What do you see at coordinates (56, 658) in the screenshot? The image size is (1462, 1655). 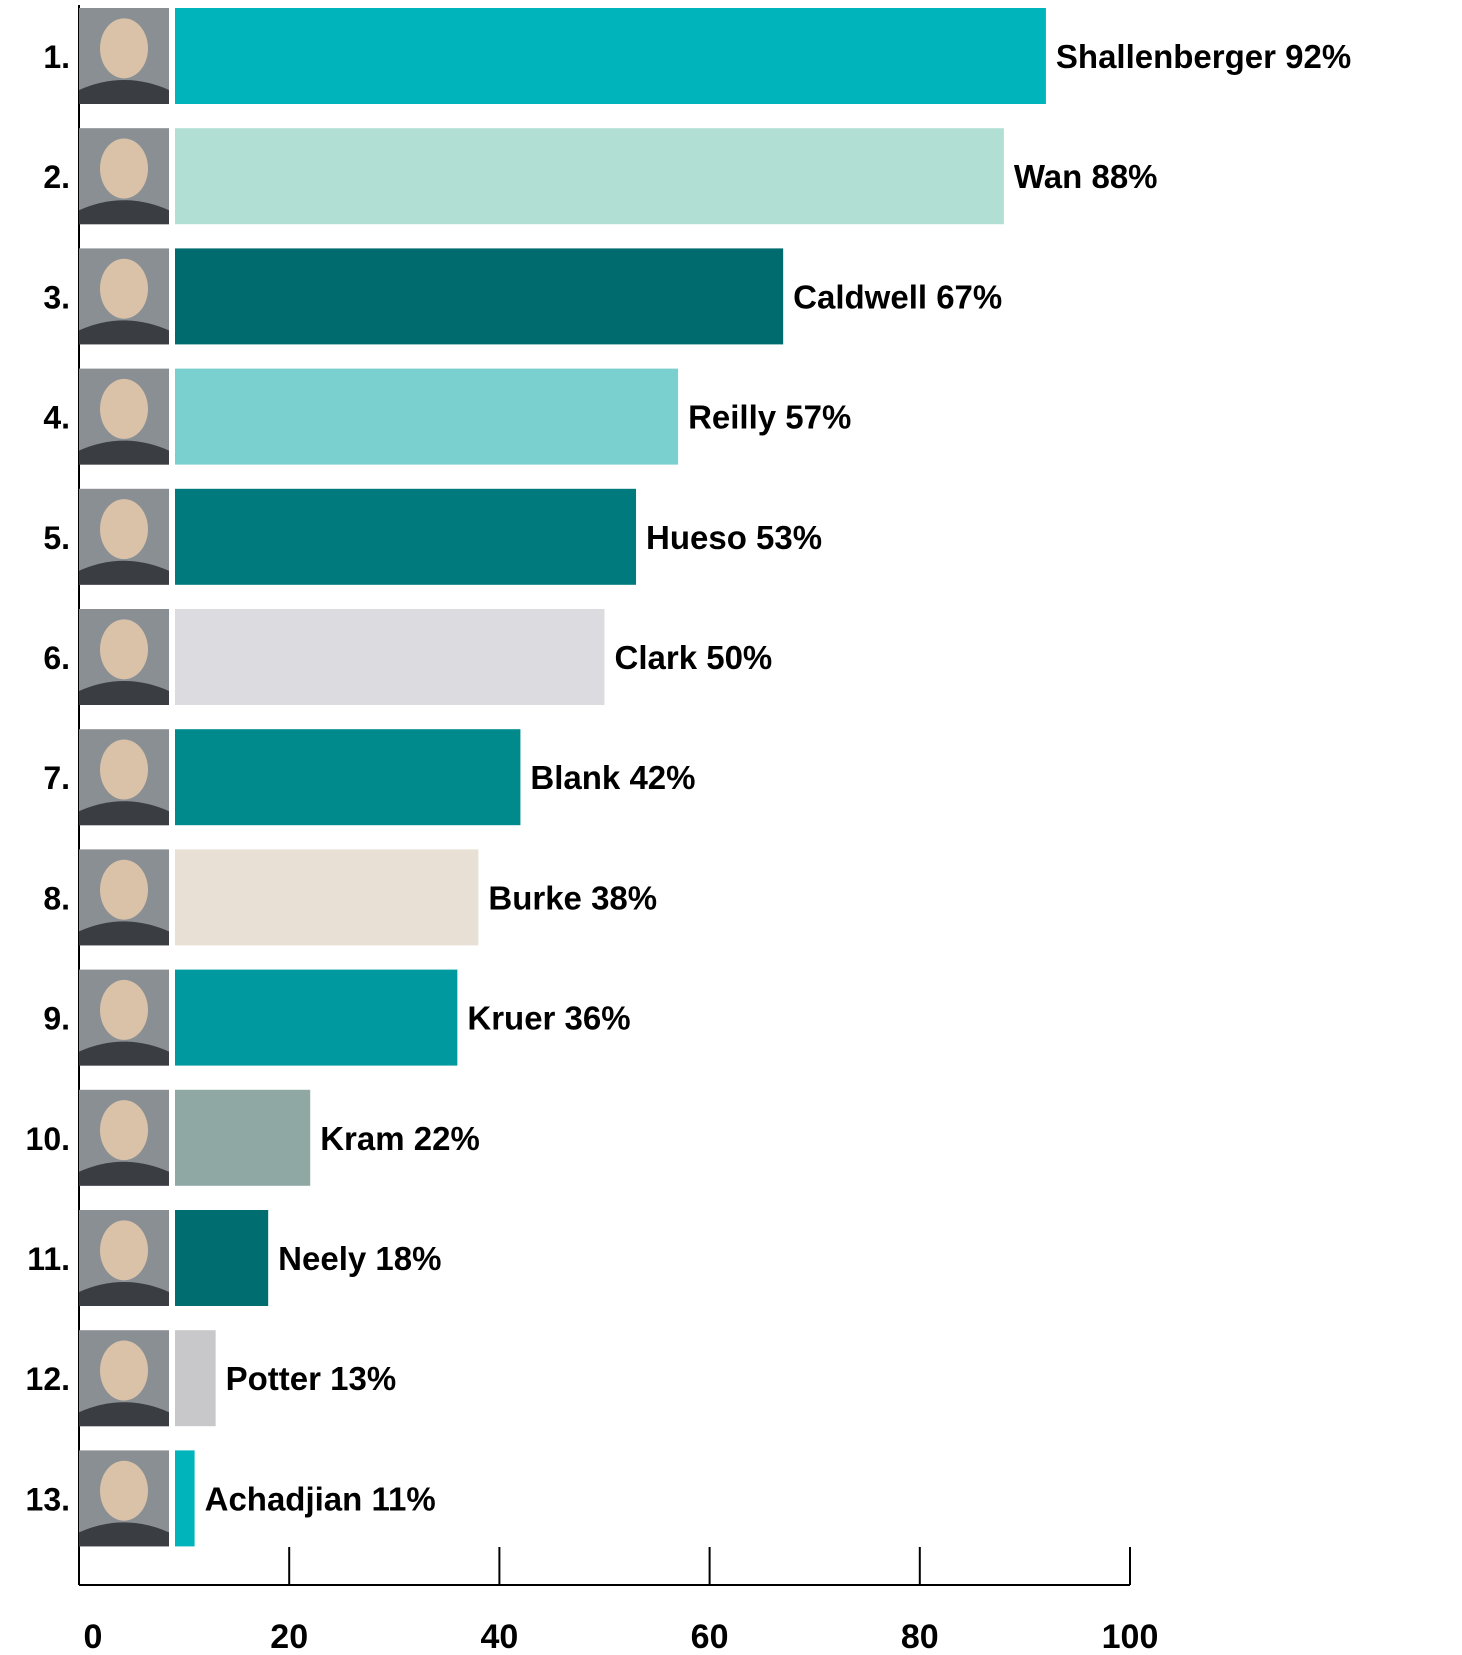 I see `rank-label: 6.` at bounding box center [56, 658].